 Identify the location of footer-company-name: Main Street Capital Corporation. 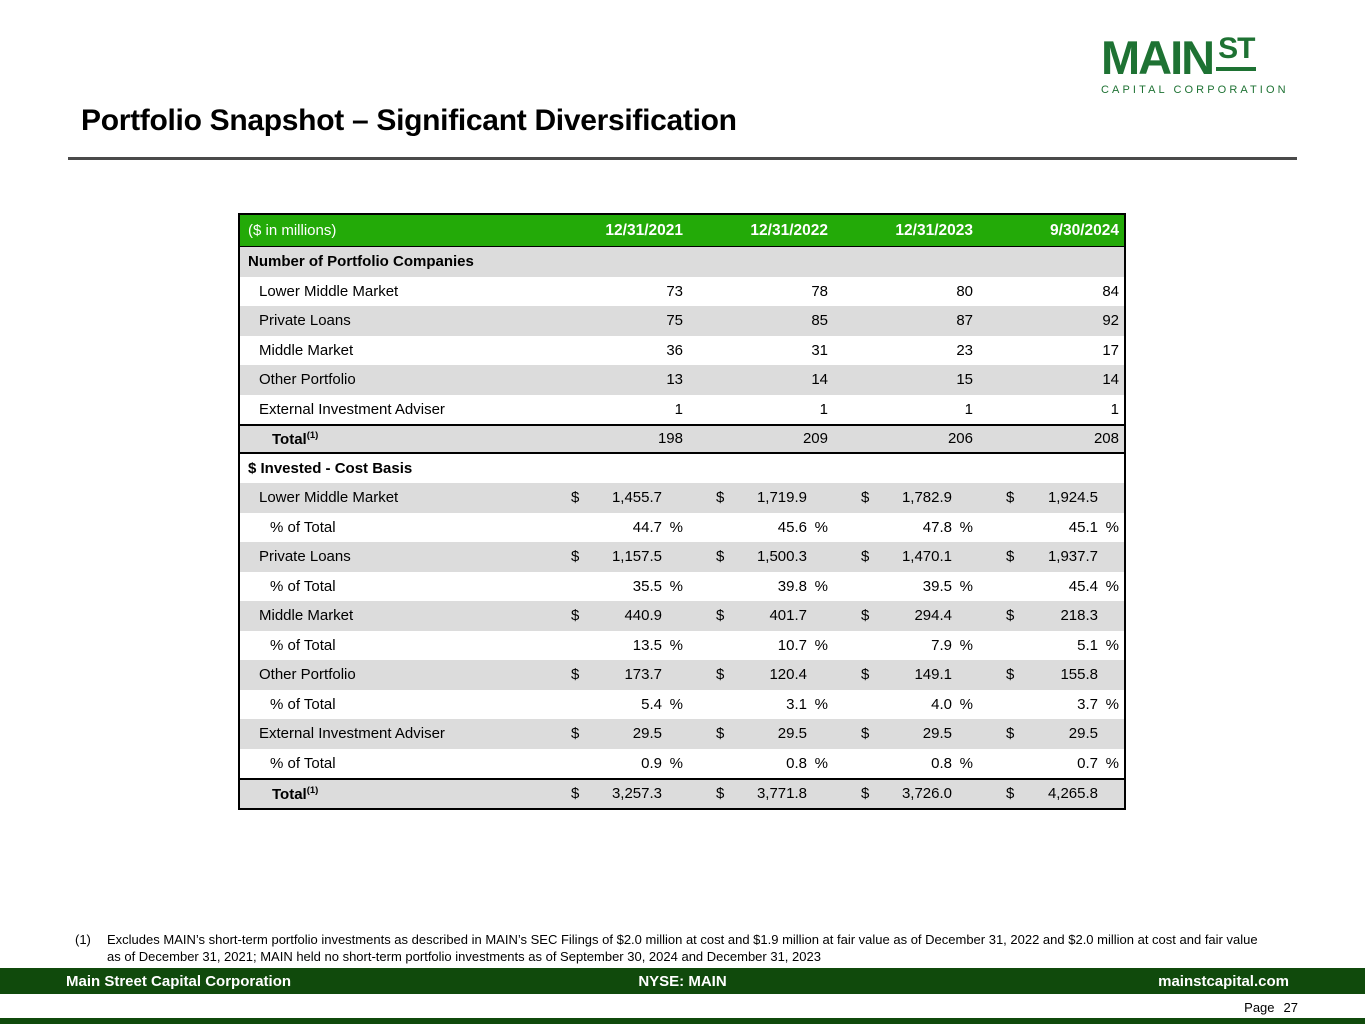
(179, 981).